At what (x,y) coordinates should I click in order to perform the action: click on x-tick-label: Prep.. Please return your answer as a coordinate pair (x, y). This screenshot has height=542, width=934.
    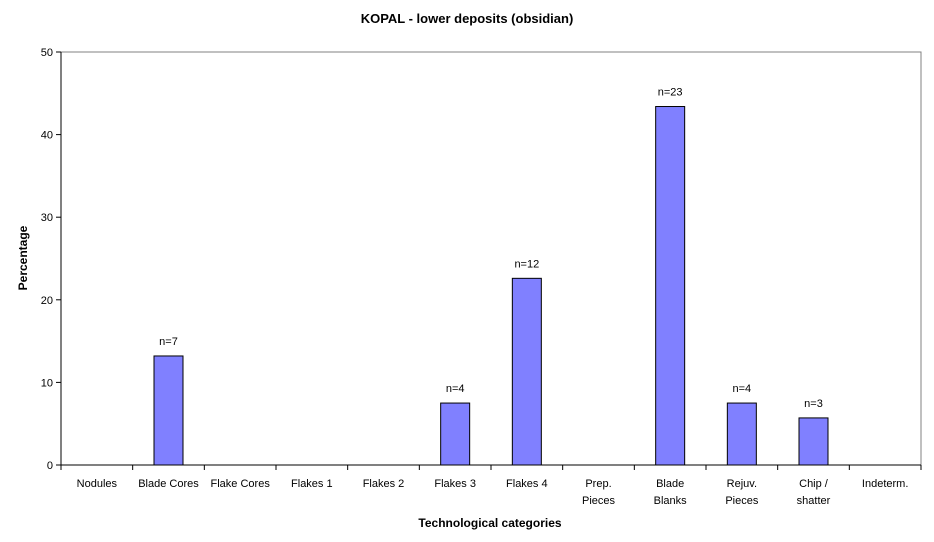
    Looking at the image, I should click on (598, 484).